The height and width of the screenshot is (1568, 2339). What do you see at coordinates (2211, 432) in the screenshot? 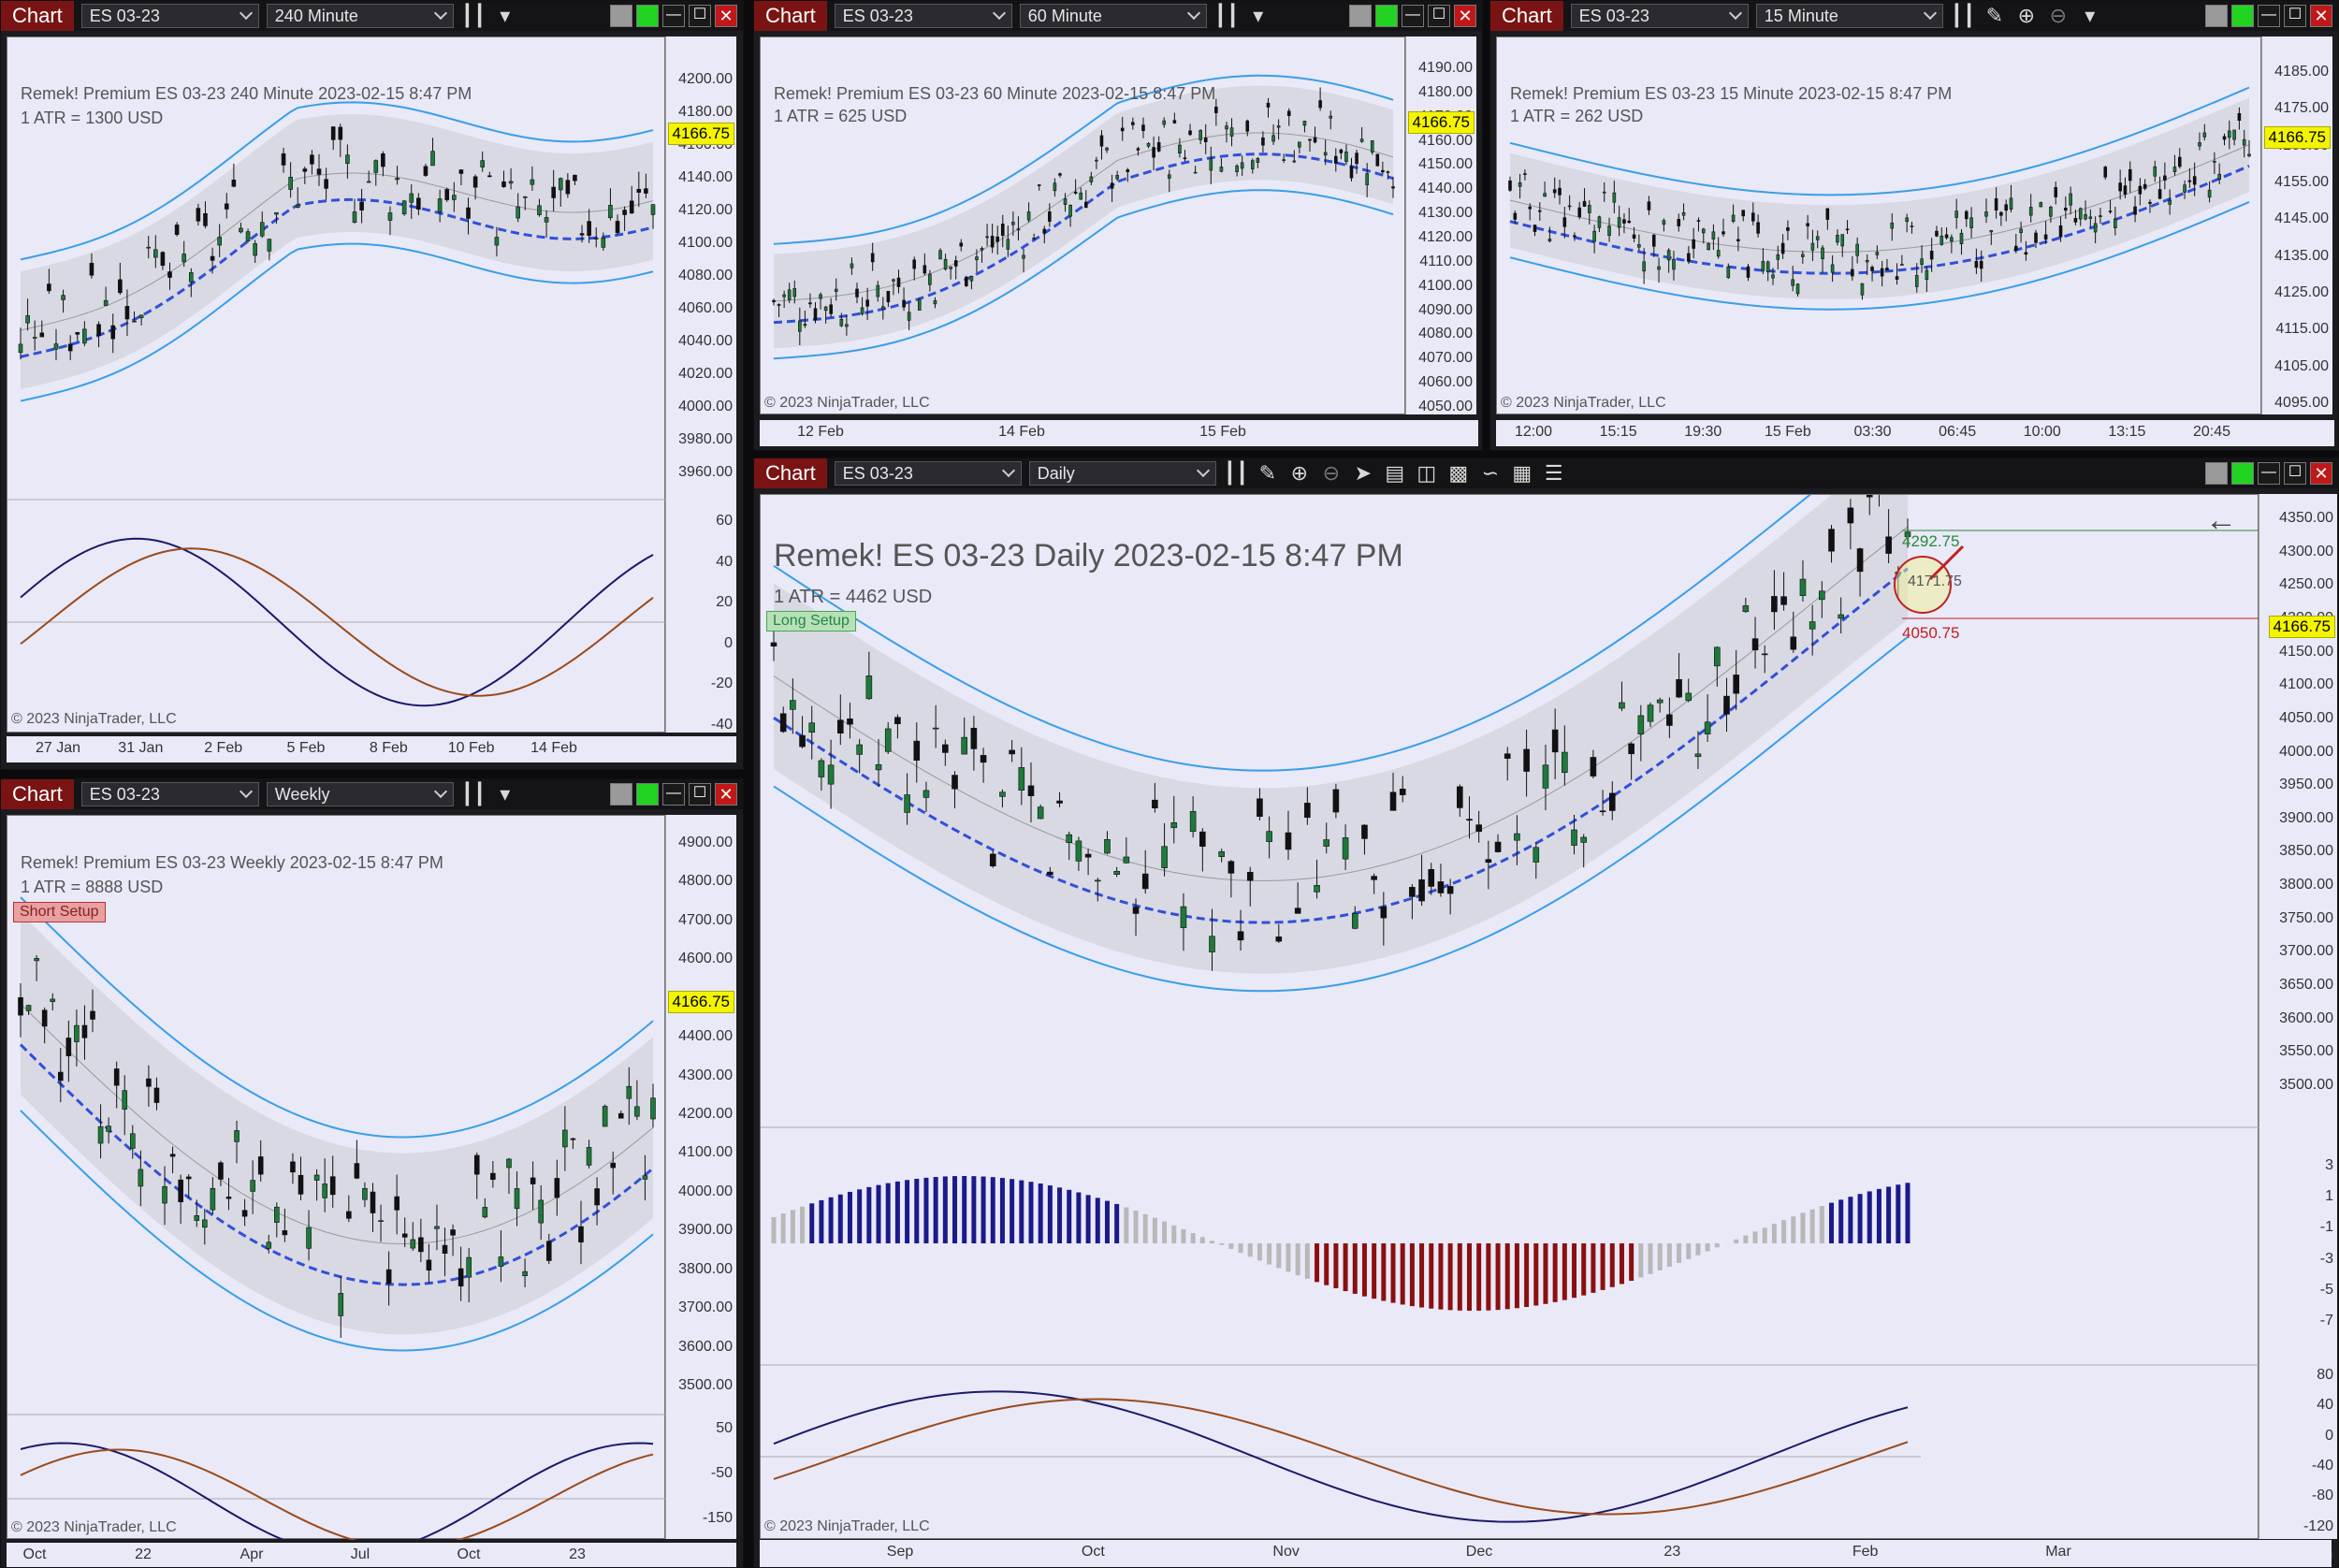
I see `time-tick: 20:45` at bounding box center [2211, 432].